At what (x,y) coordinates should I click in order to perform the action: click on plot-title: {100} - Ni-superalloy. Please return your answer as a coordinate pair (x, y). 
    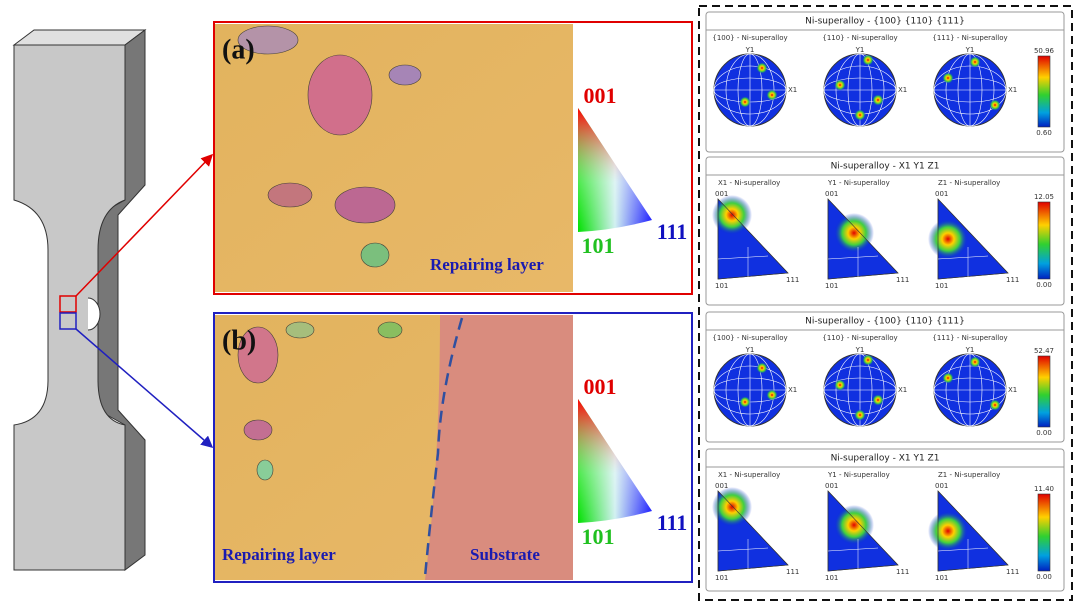
    Looking at the image, I should click on (749, 338).